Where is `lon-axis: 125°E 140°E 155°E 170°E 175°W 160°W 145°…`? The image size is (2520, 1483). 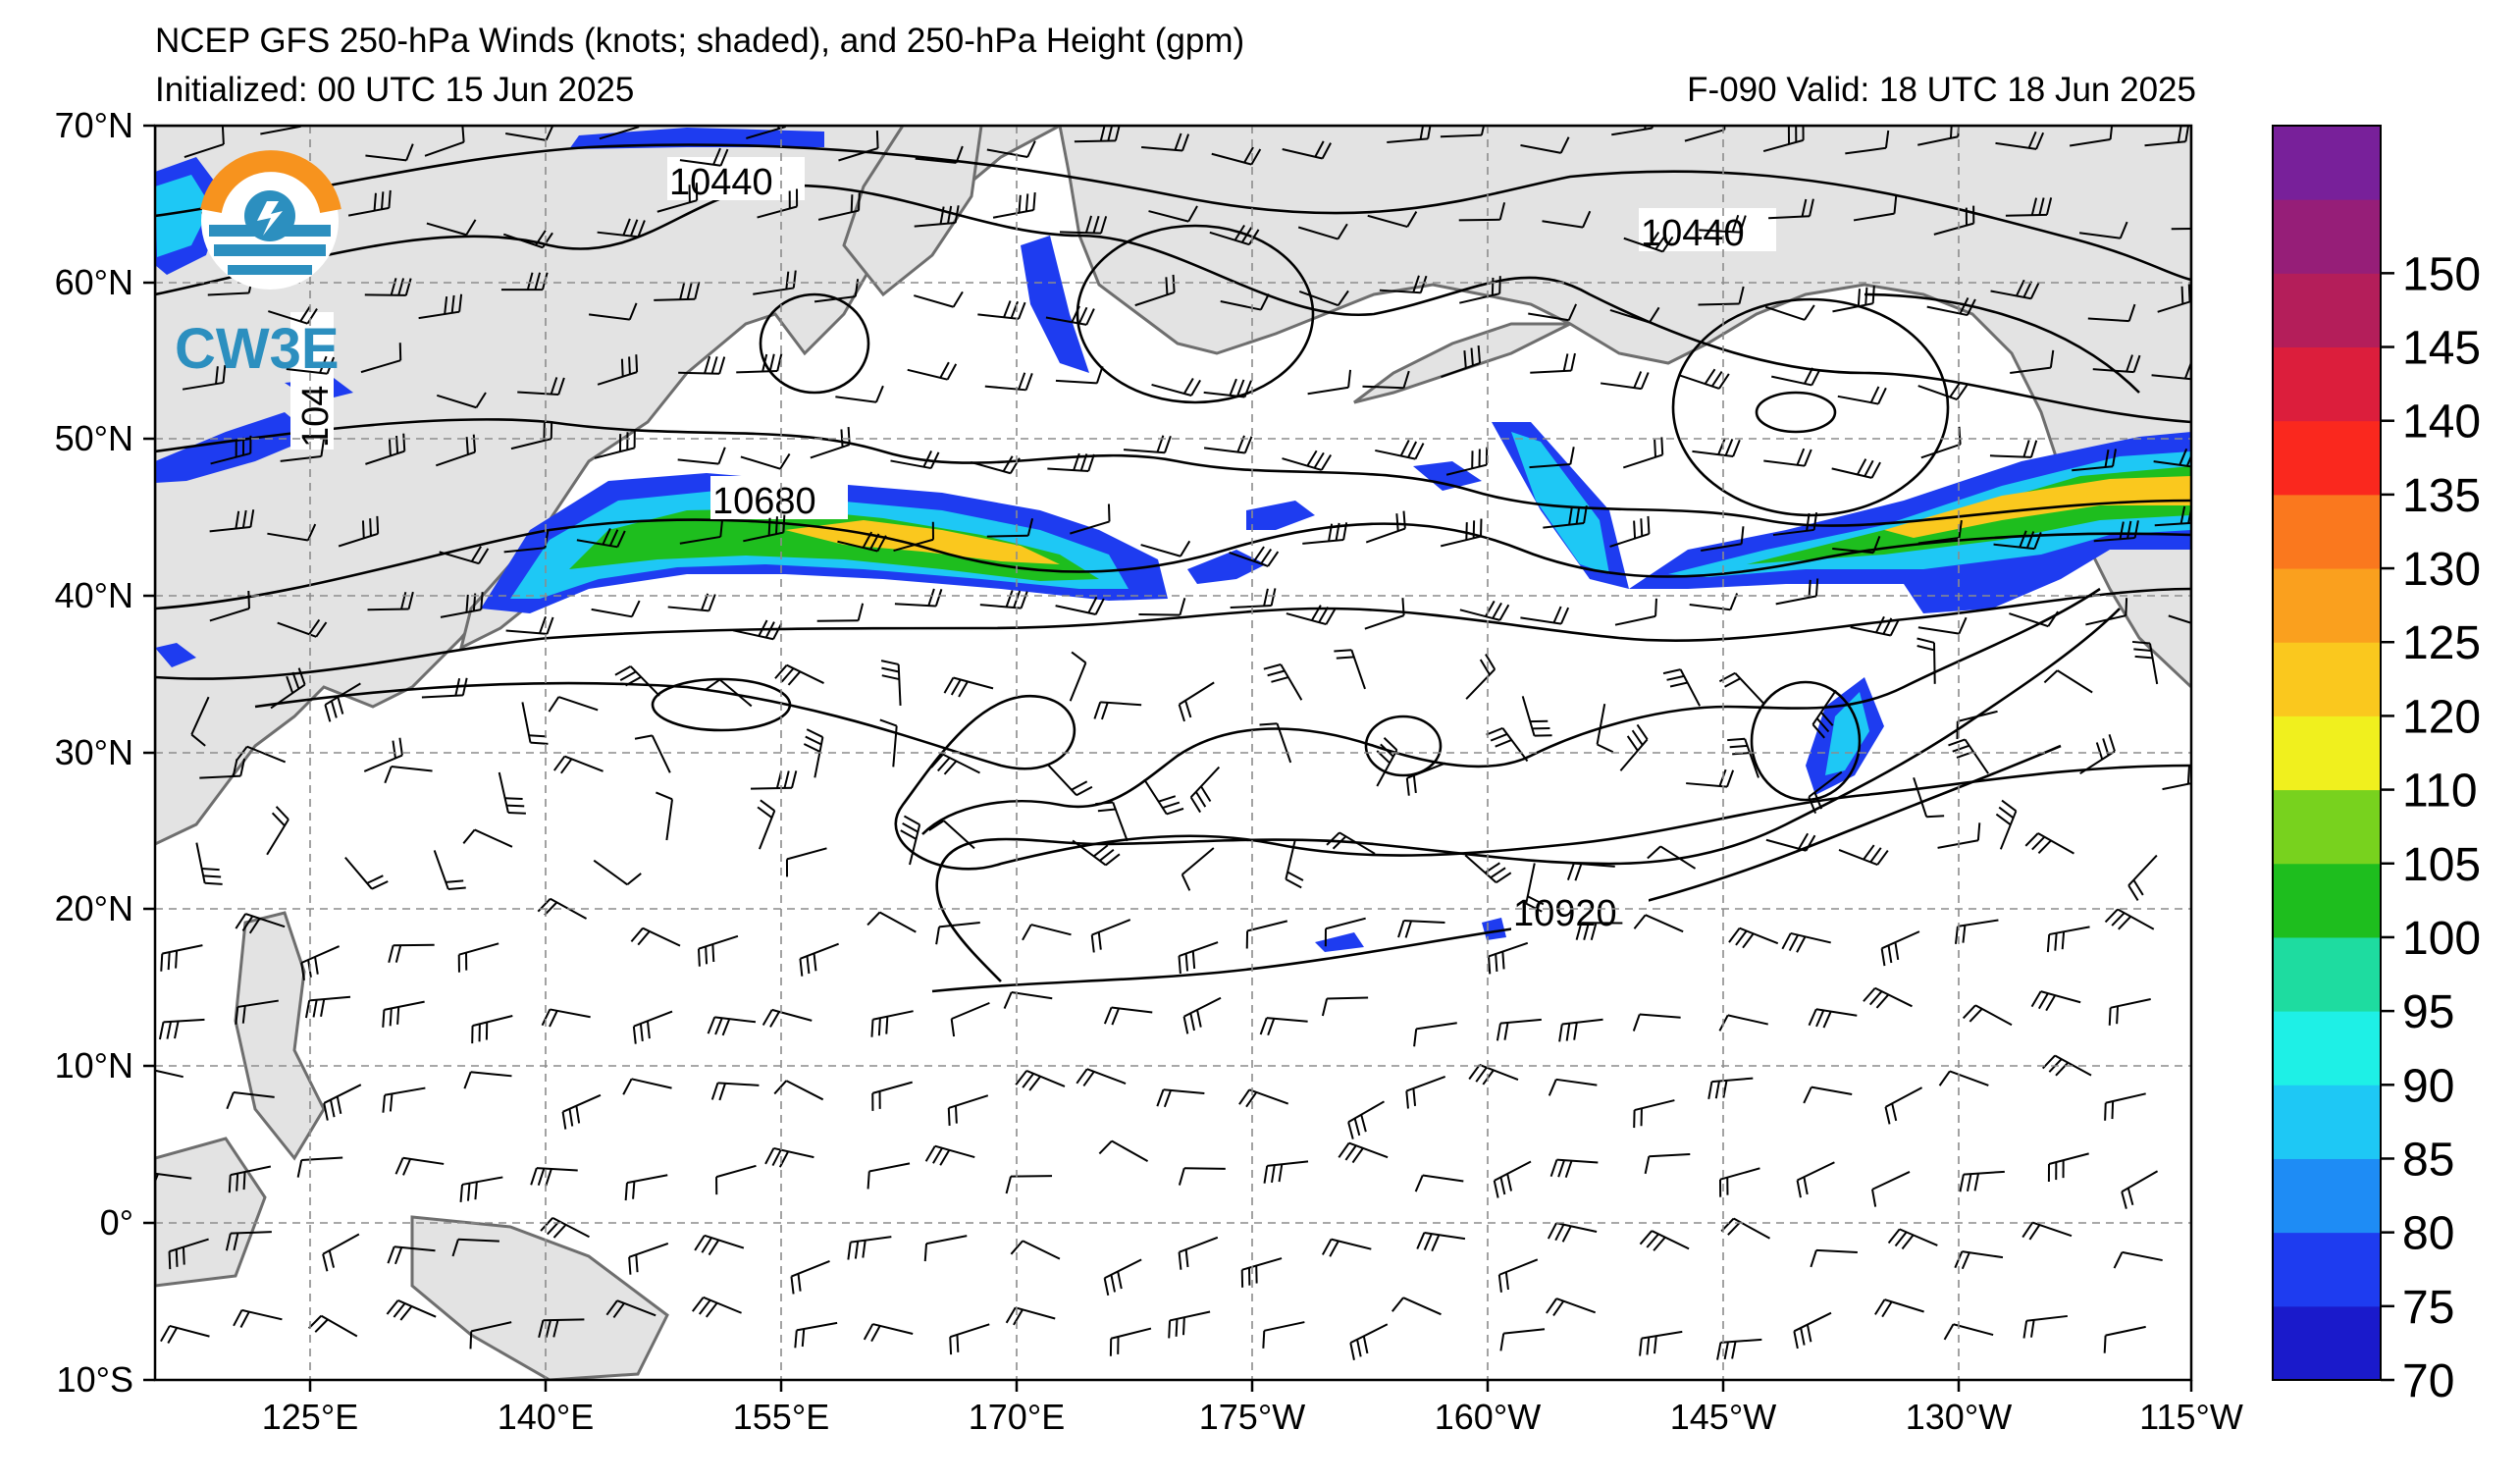
lon-axis: 125°E 140°E 155°E 170°E 175°W 160°W 145°… is located at coordinates (1252, 1409).